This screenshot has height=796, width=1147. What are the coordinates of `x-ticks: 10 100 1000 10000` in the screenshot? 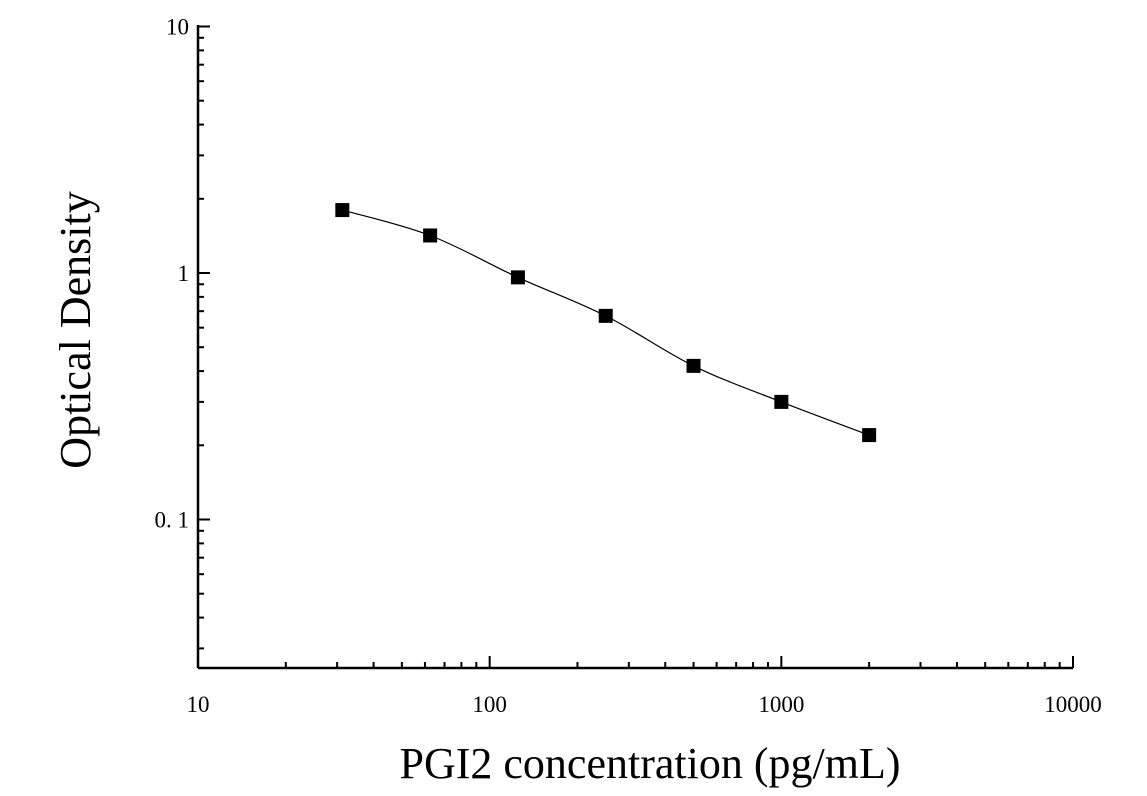 It's located at (644, 686).